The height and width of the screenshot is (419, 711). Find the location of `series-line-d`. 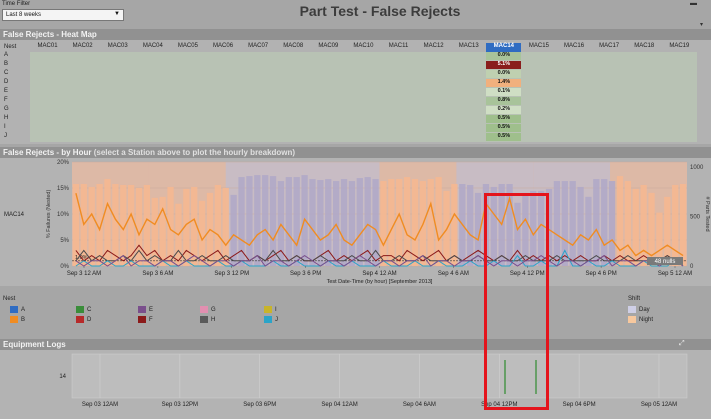

series-line-d is located at coordinates (379, 253).